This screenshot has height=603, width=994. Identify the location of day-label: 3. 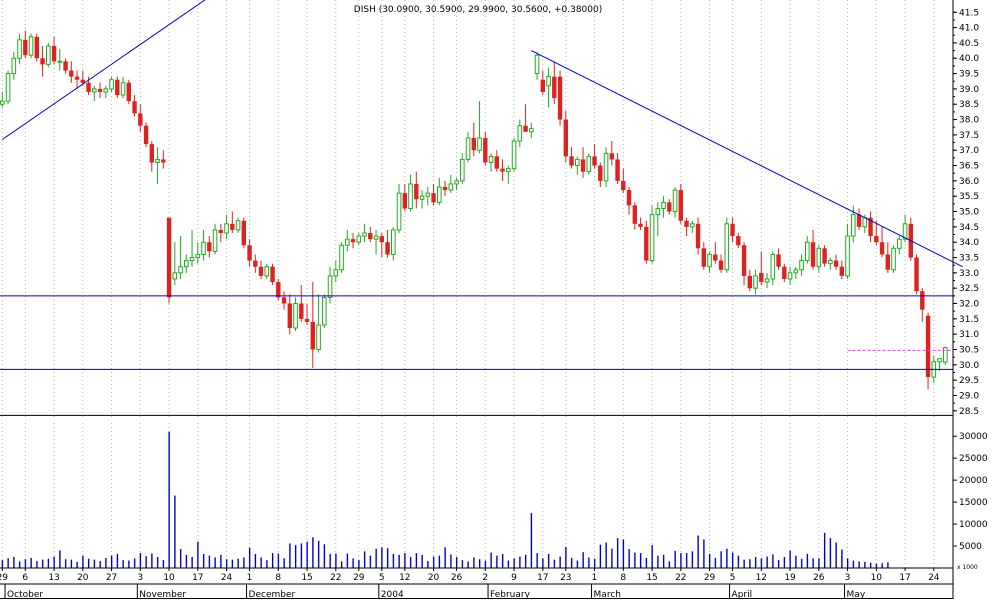
(140, 578).